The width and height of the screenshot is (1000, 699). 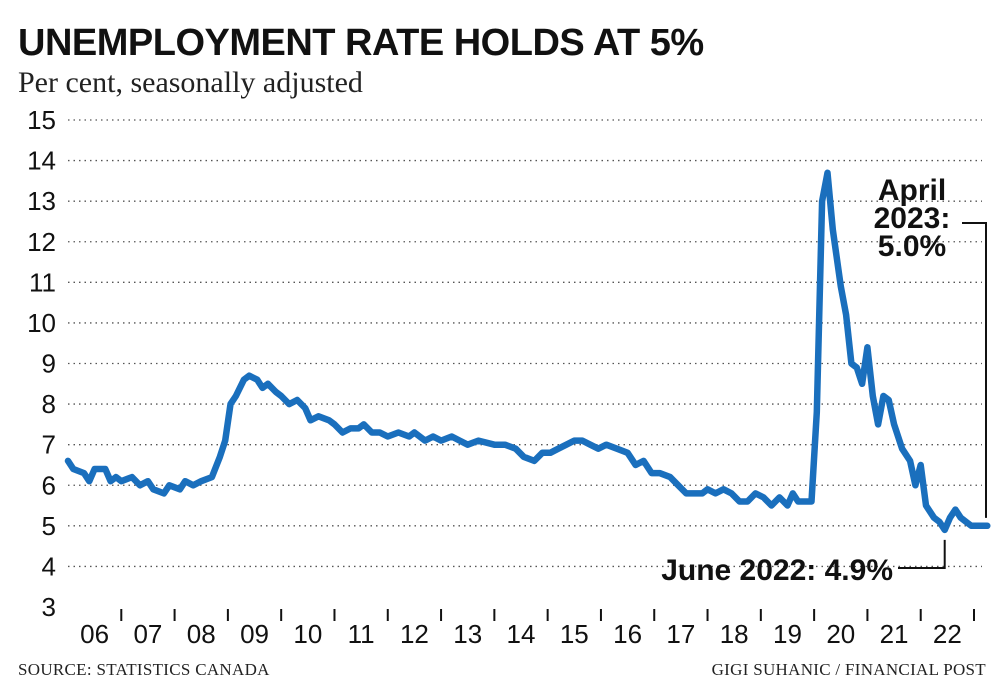 What do you see at coordinates (147, 634) in the screenshot?
I see `x-tick-label: 07` at bounding box center [147, 634].